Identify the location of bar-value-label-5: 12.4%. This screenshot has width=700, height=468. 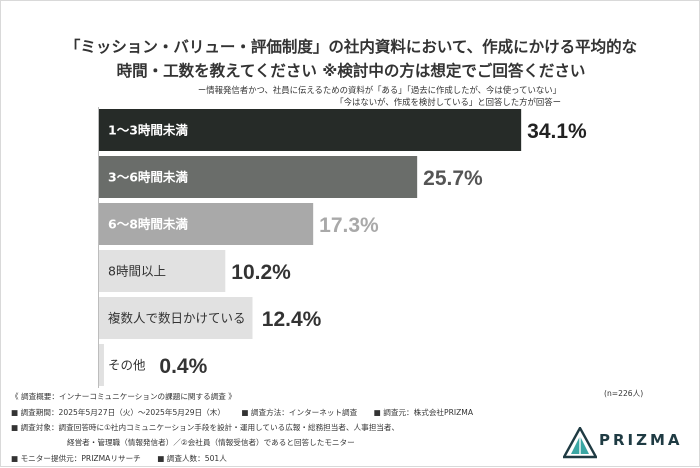
(292, 319).